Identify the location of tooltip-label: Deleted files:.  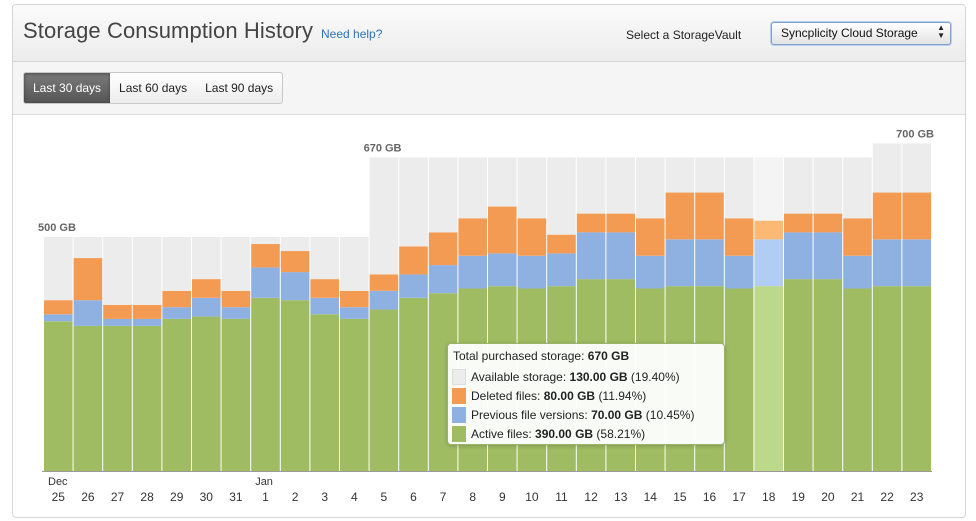
(506, 396).